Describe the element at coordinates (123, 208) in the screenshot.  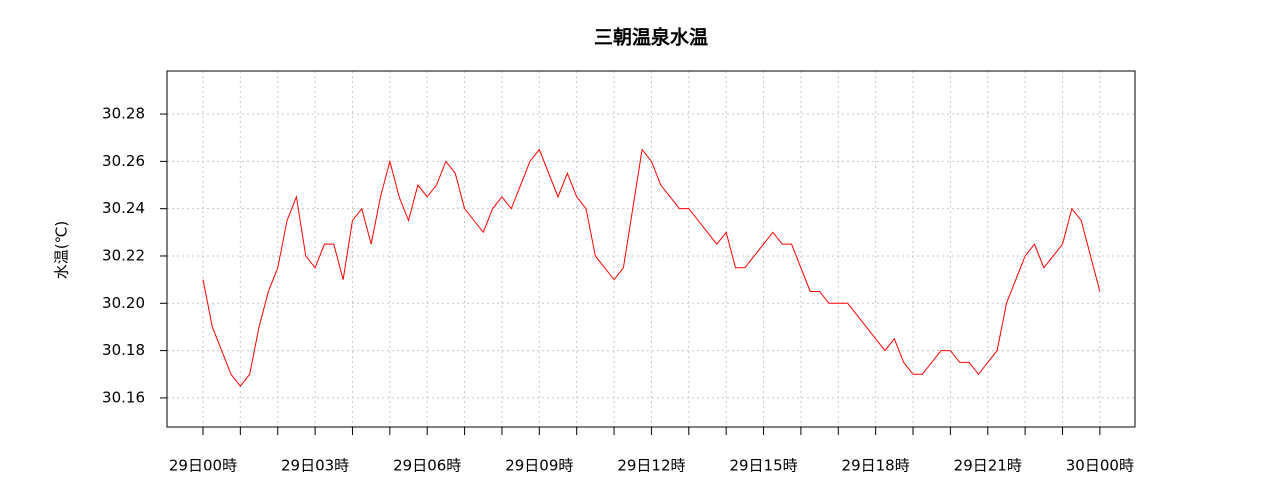
I see `y-tick-label: 30.24` at that location.